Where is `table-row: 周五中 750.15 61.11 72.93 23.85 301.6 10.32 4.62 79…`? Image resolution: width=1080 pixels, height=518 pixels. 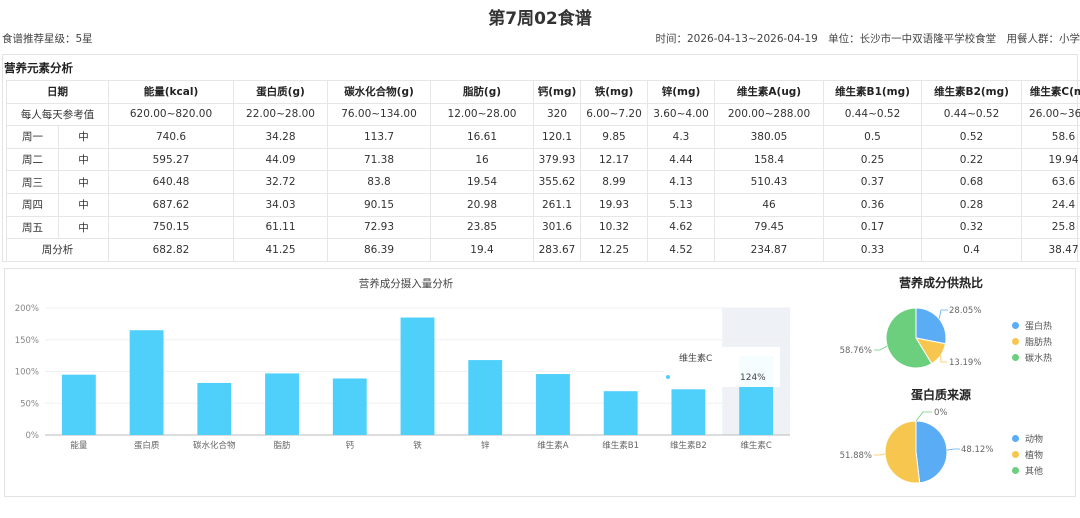
table-row: 周五中 750.15 61.11 72.93 23.85 301.6 10.32 4.62 79… is located at coordinates (543, 227).